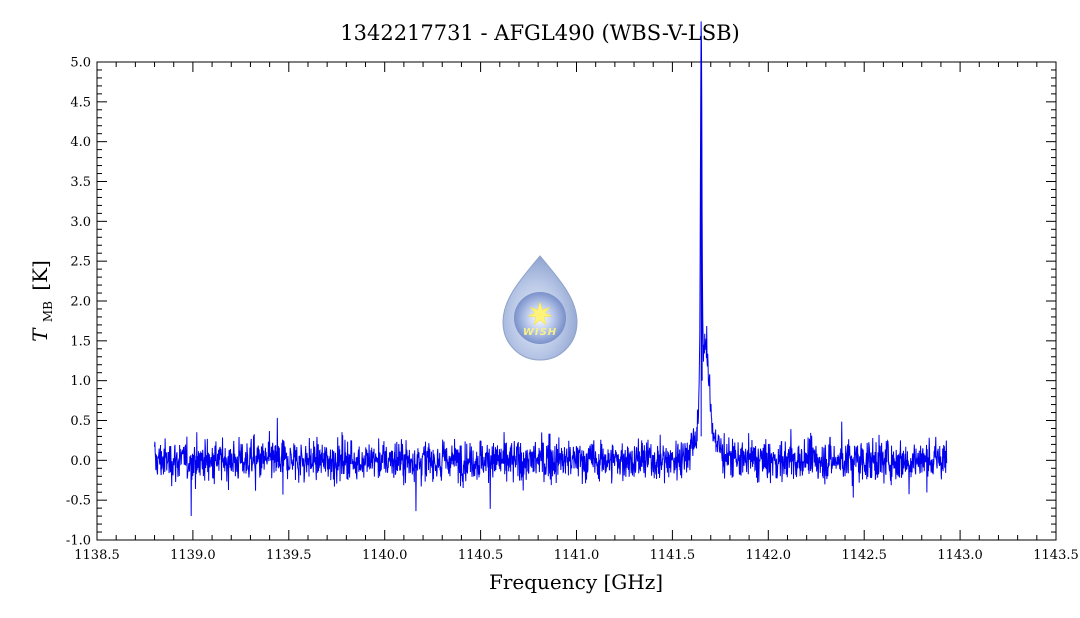 This screenshot has width=1080, height=618. Describe the element at coordinates (673, 555) in the screenshot. I see `x-tick-label: 1141.5` at that location.